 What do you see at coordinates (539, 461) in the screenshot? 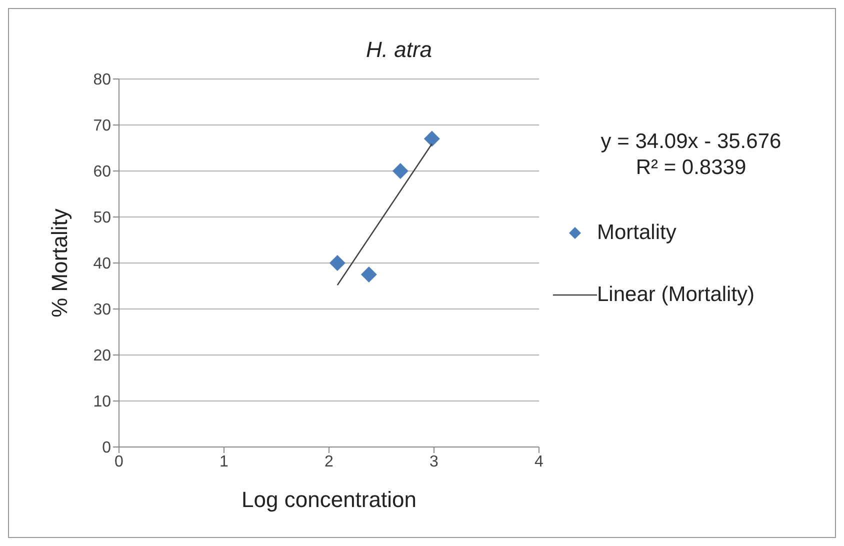
I see `x-tick-label: 4` at bounding box center [539, 461].